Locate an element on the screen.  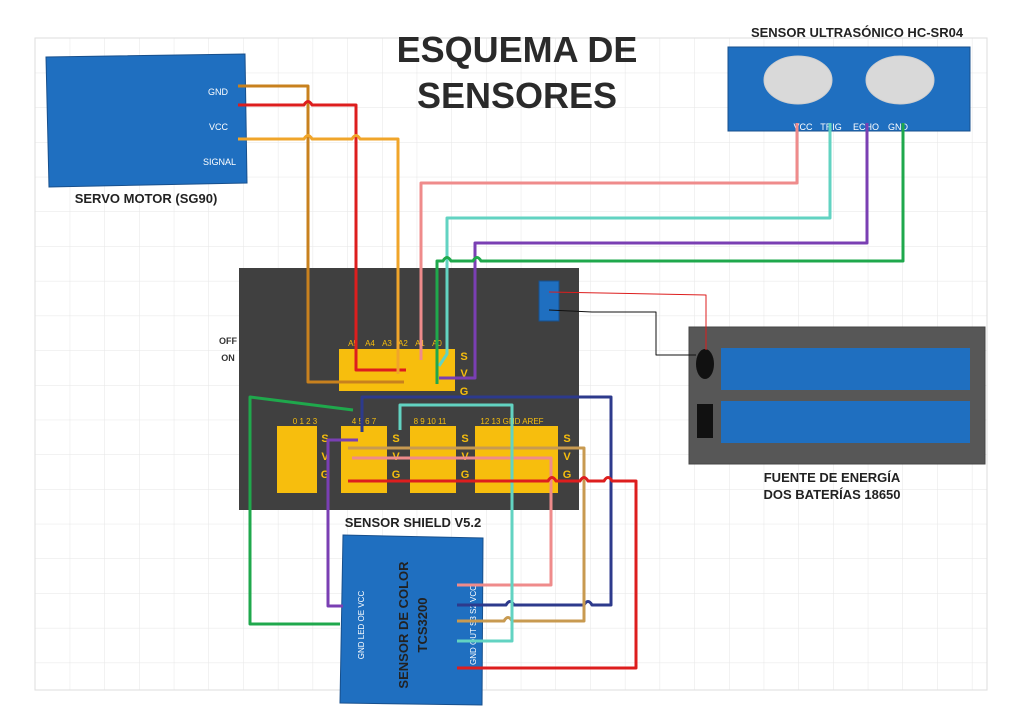
ultrasonic-transducer-left is located at coordinates (798, 80).